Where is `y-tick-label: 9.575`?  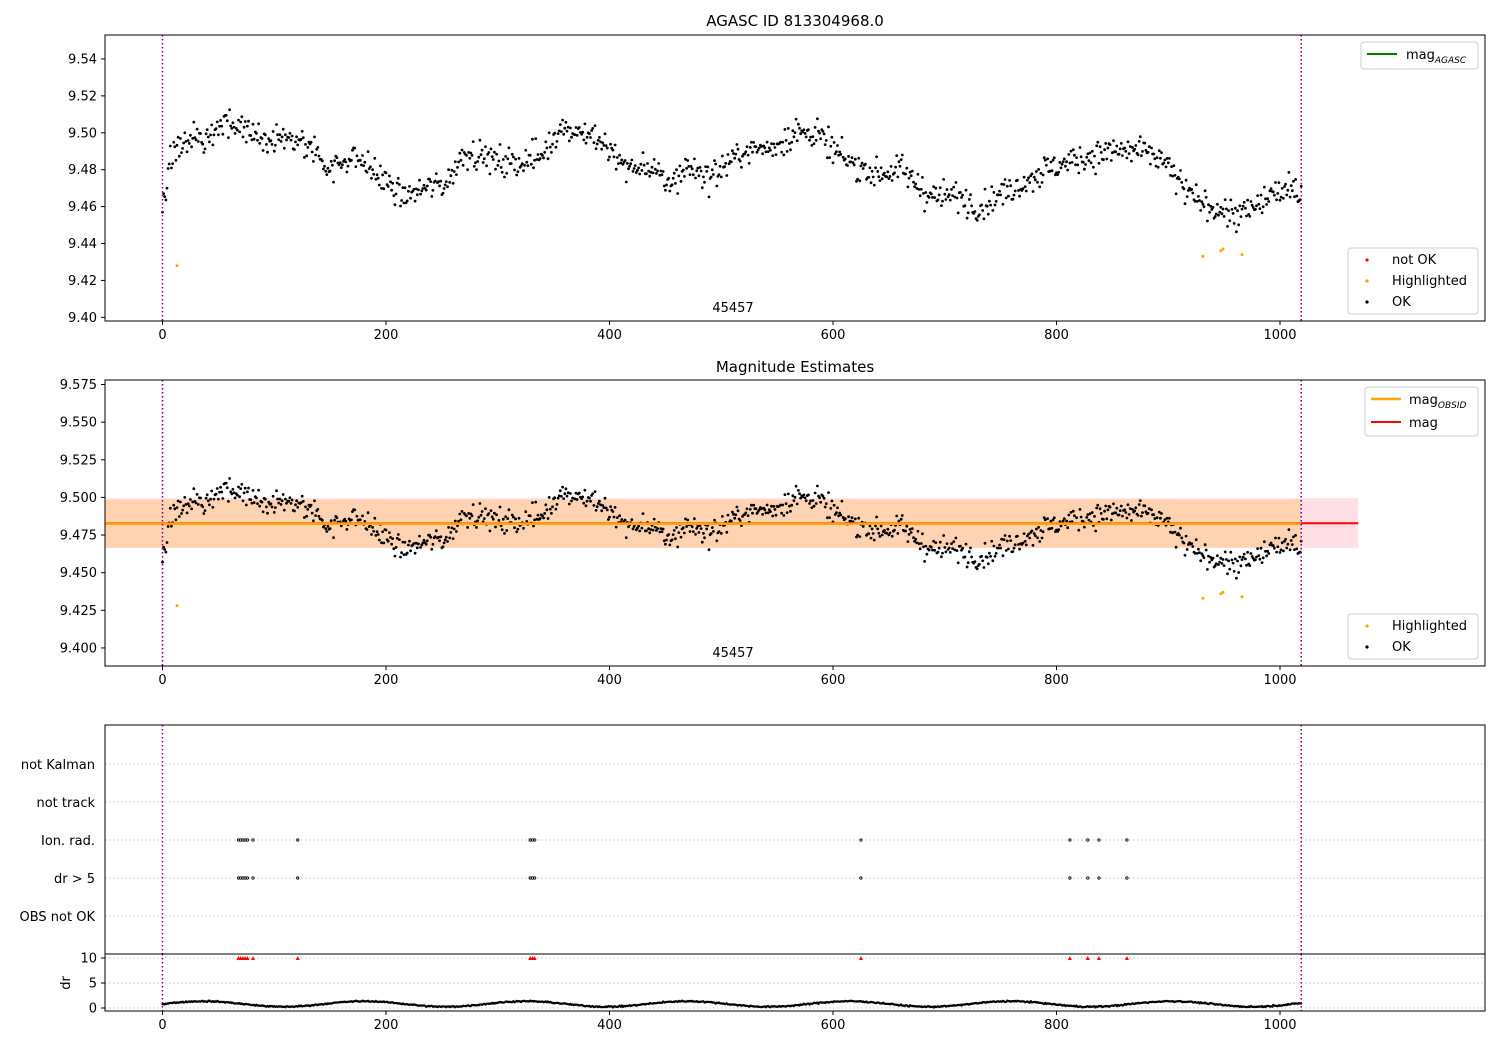 y-tick-label: 9.575 is located at coordinates (78, 385).